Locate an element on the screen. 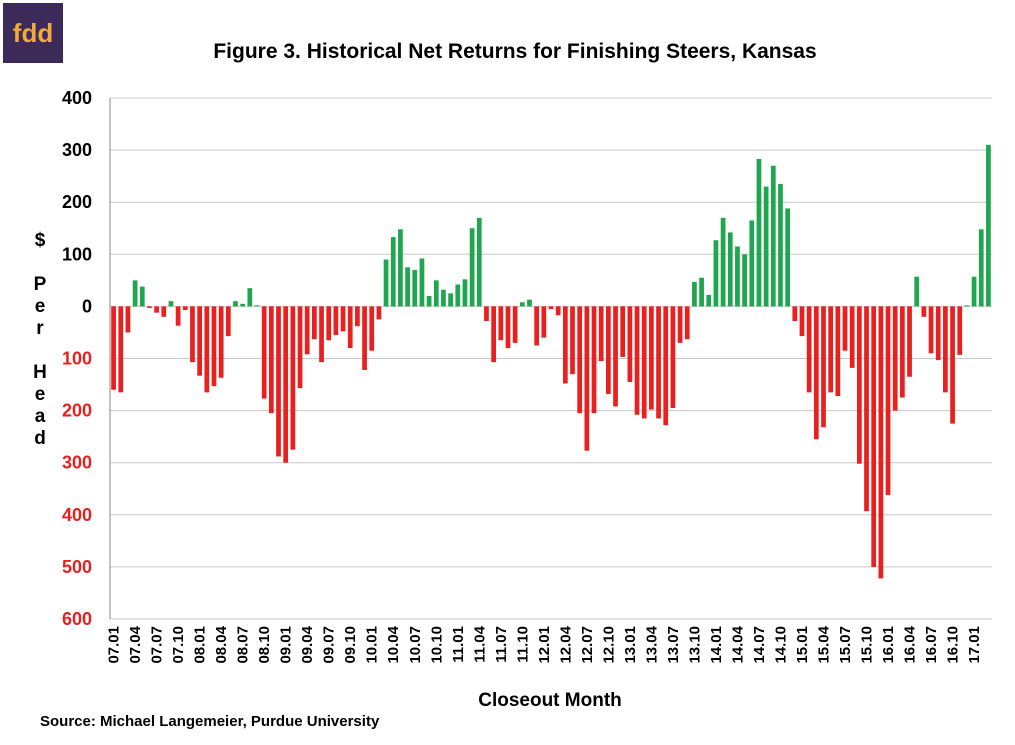 This screenshot has width=1015, height=745. y-tick-label: 600 is located at coordinates (77, 619).